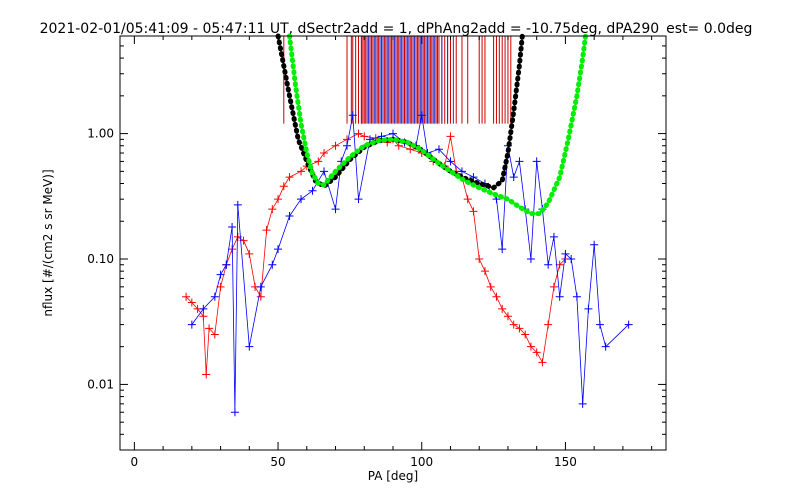  I want to click on y-tick-label-1: 0.10, so click(100, 259).